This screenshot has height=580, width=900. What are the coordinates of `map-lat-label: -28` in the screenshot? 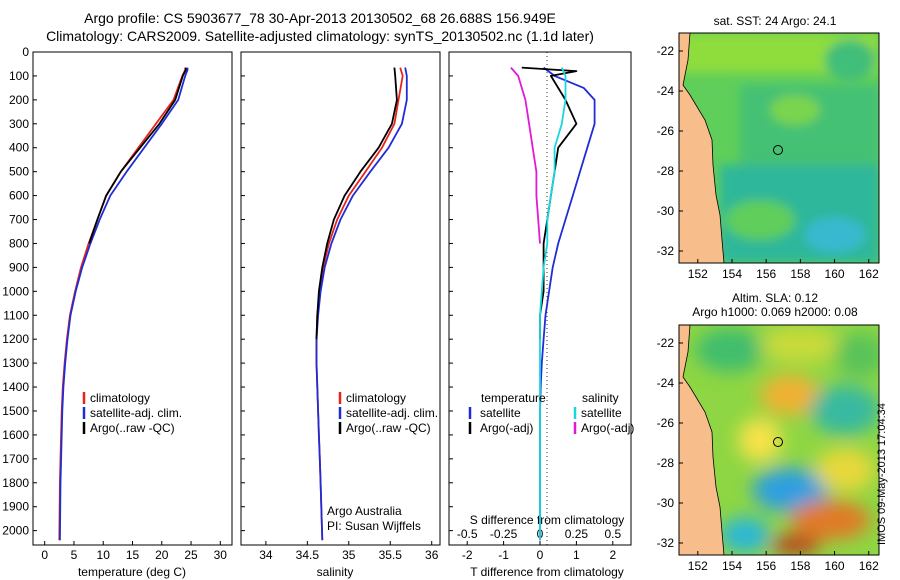 It's located at (666, 463).